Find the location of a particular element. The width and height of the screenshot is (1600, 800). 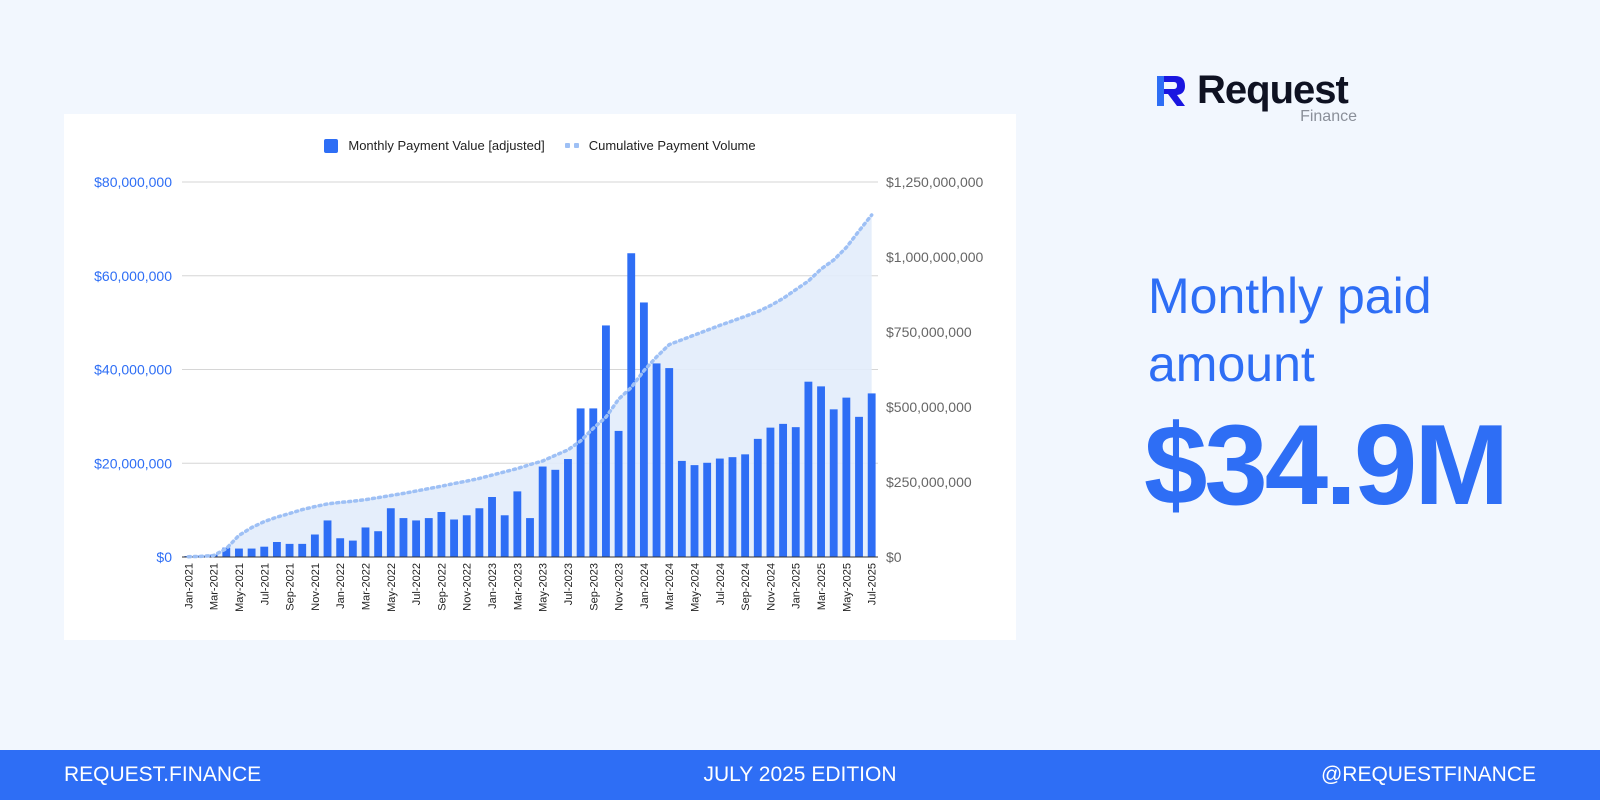

x-tick-label: May-2025 is located at coordinates (847, 587).